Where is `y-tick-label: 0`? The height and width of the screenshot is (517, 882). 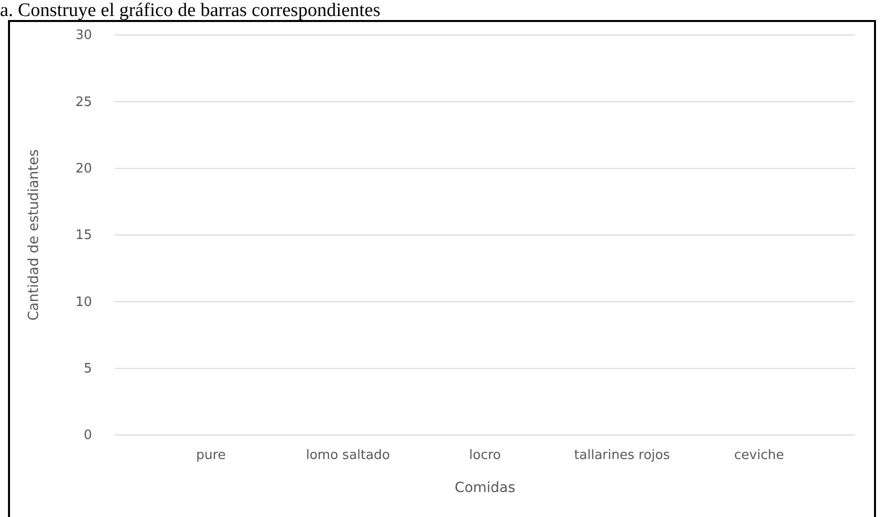
y-tick-label: 0 is located at coordinates (88, 436).